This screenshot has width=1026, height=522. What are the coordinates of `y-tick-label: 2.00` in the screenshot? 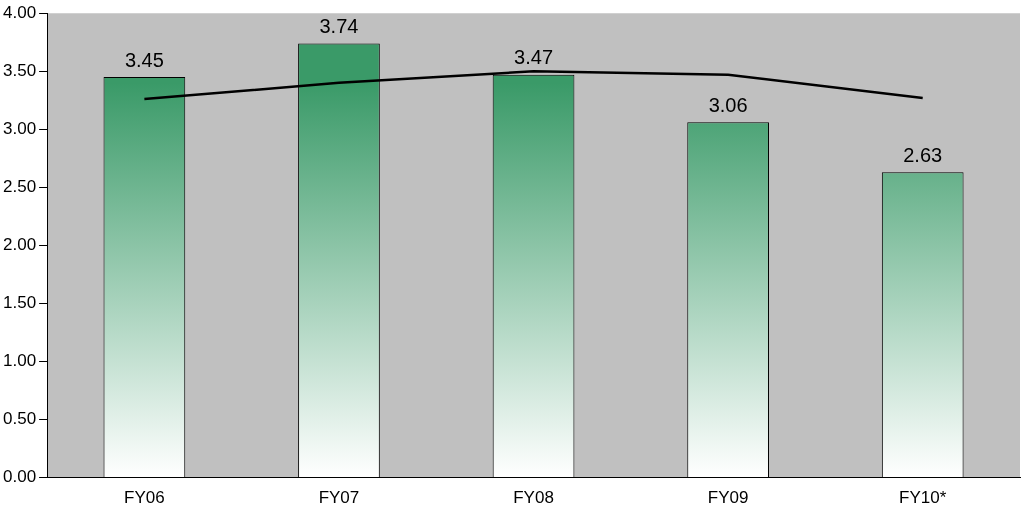 It's located at (19, 245).